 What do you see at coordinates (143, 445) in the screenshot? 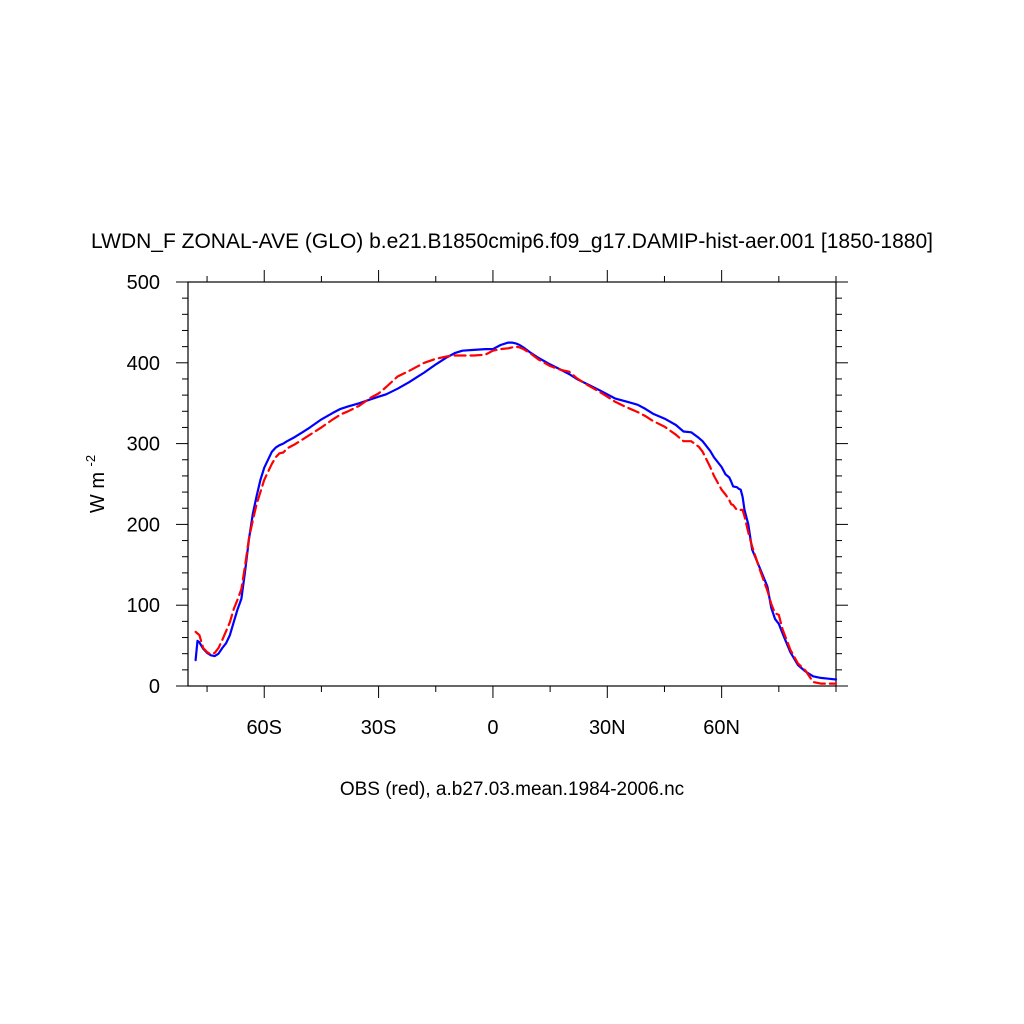
I see `y-tick-label: 300` at bounding box center [143, 445].